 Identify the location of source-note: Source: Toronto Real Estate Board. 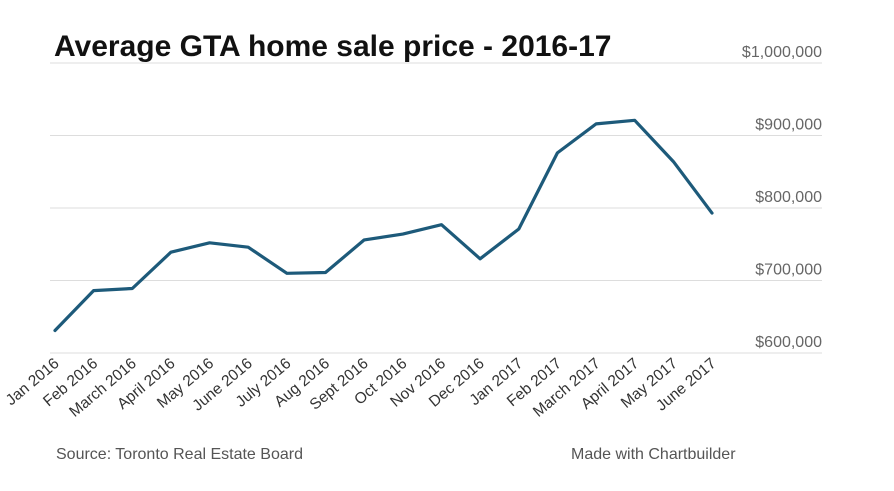
(179, 454).